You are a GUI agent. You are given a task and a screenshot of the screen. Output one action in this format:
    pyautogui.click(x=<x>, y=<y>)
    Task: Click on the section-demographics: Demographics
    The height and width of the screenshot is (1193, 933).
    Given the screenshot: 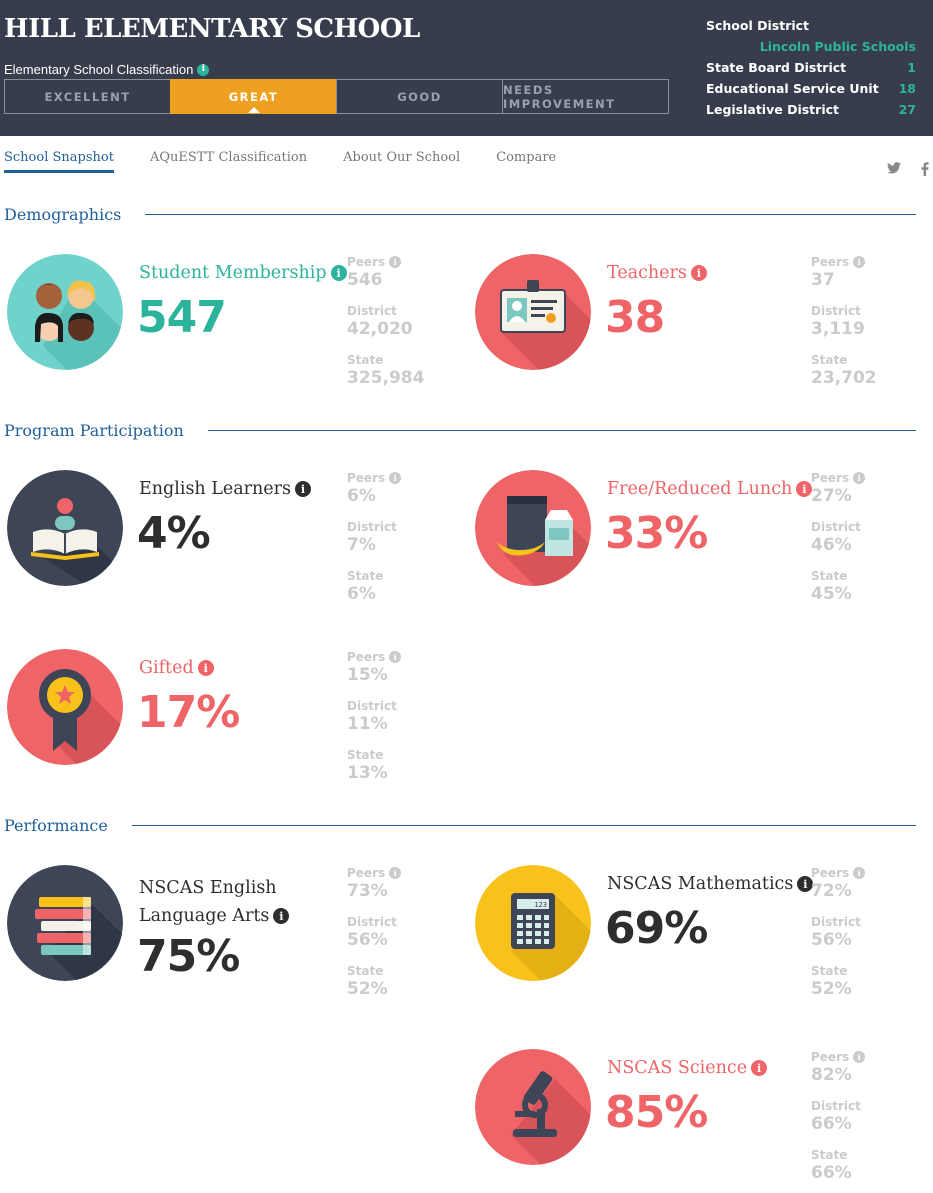 What is the action you would take?
    pyautogui.click(x=460, y=214)
    